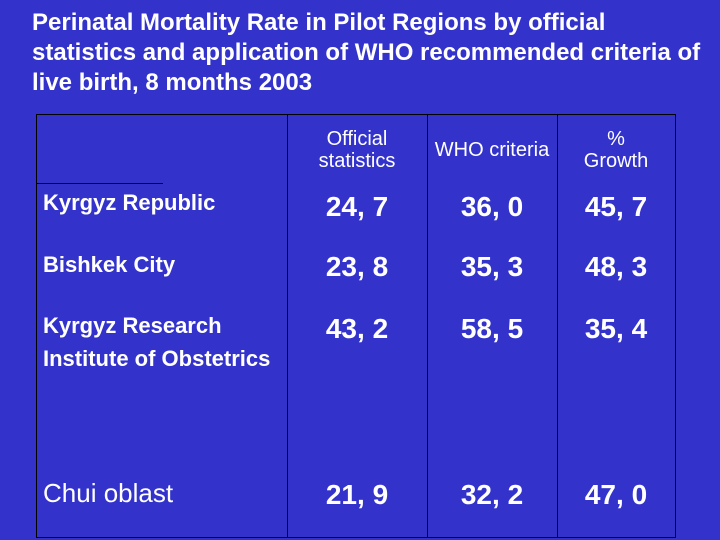 The width and height of the screenshot is (720, 540). I want to click on header-percent-growth: % Growth, so click(616, 150).